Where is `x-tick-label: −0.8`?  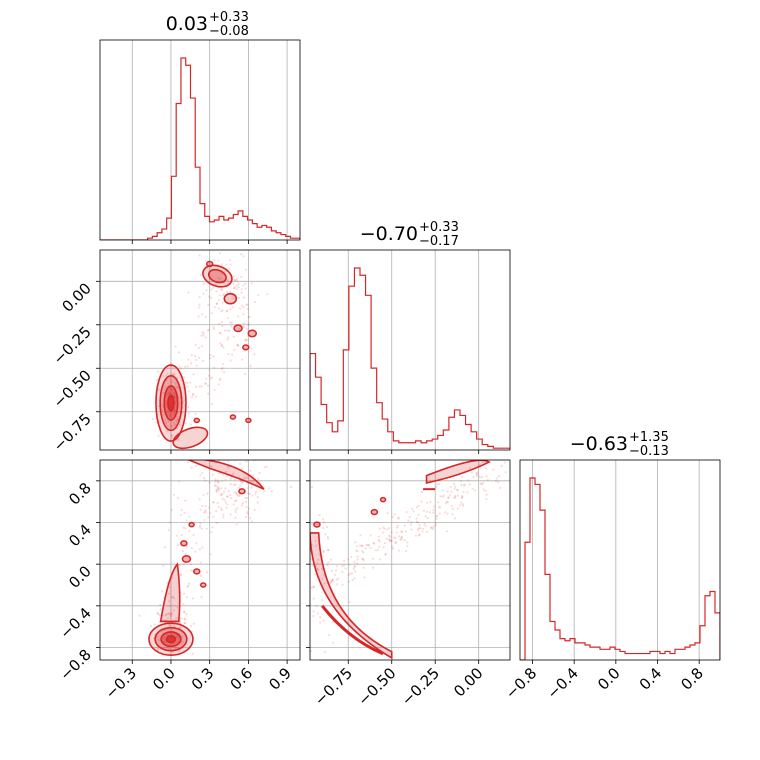
x-tick-label: −0.8 is located at coordinates (521, 683).